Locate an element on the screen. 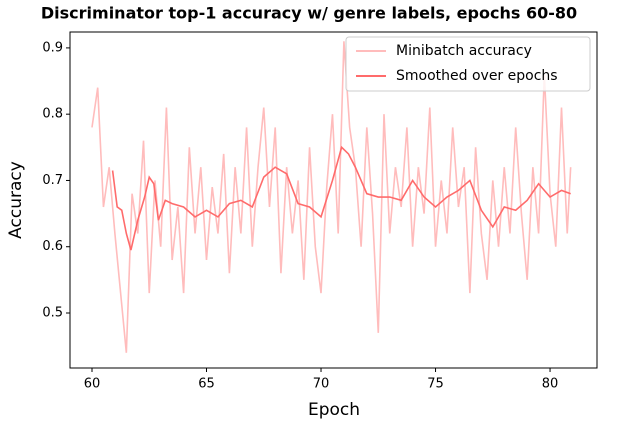 Image resolution: width=618 pixels, height=424 pixels. y-tick-label: 0.7 is located at coordinates (52, 180).